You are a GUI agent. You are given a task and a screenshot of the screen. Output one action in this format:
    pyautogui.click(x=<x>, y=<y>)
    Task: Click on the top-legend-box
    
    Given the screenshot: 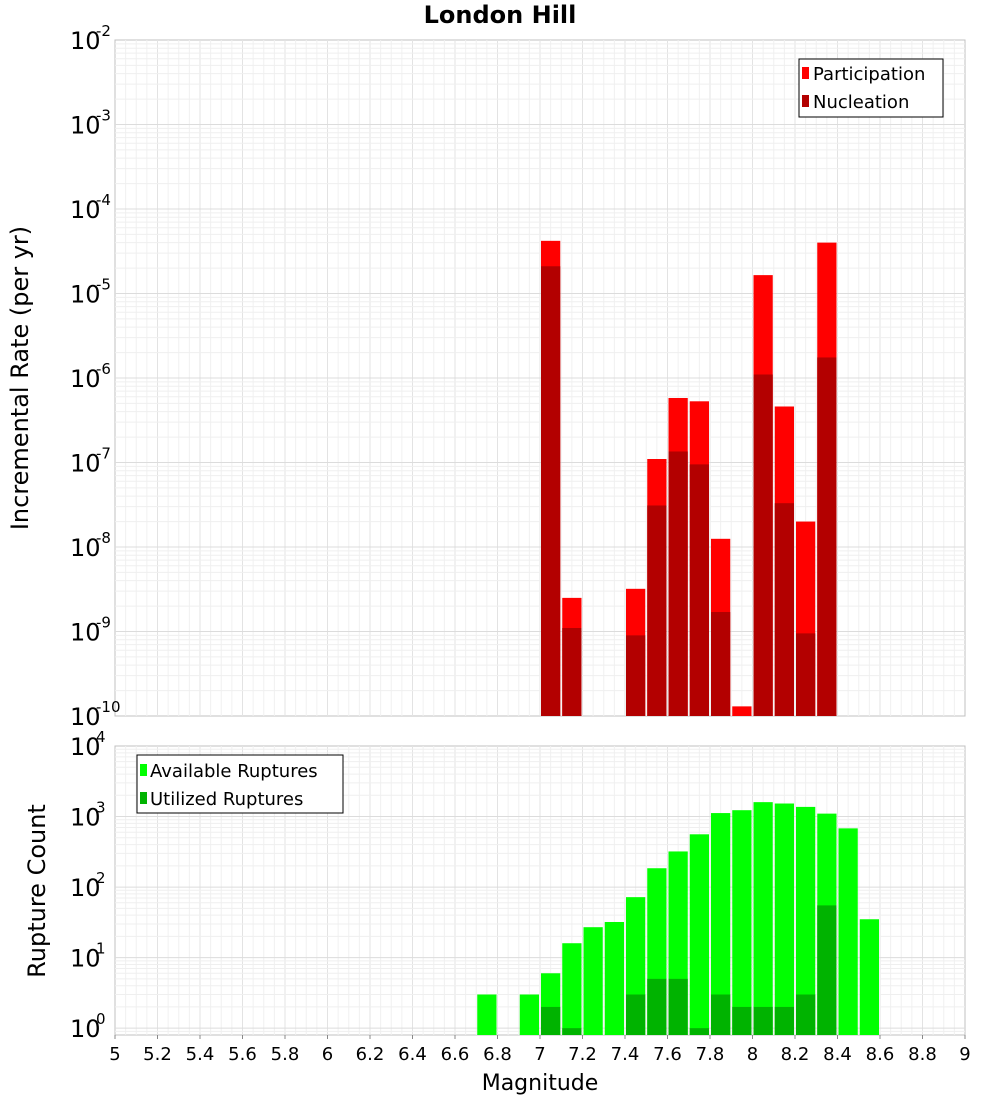 What is the action you would take?
    pyautogui.click(x=871, y=88)
    